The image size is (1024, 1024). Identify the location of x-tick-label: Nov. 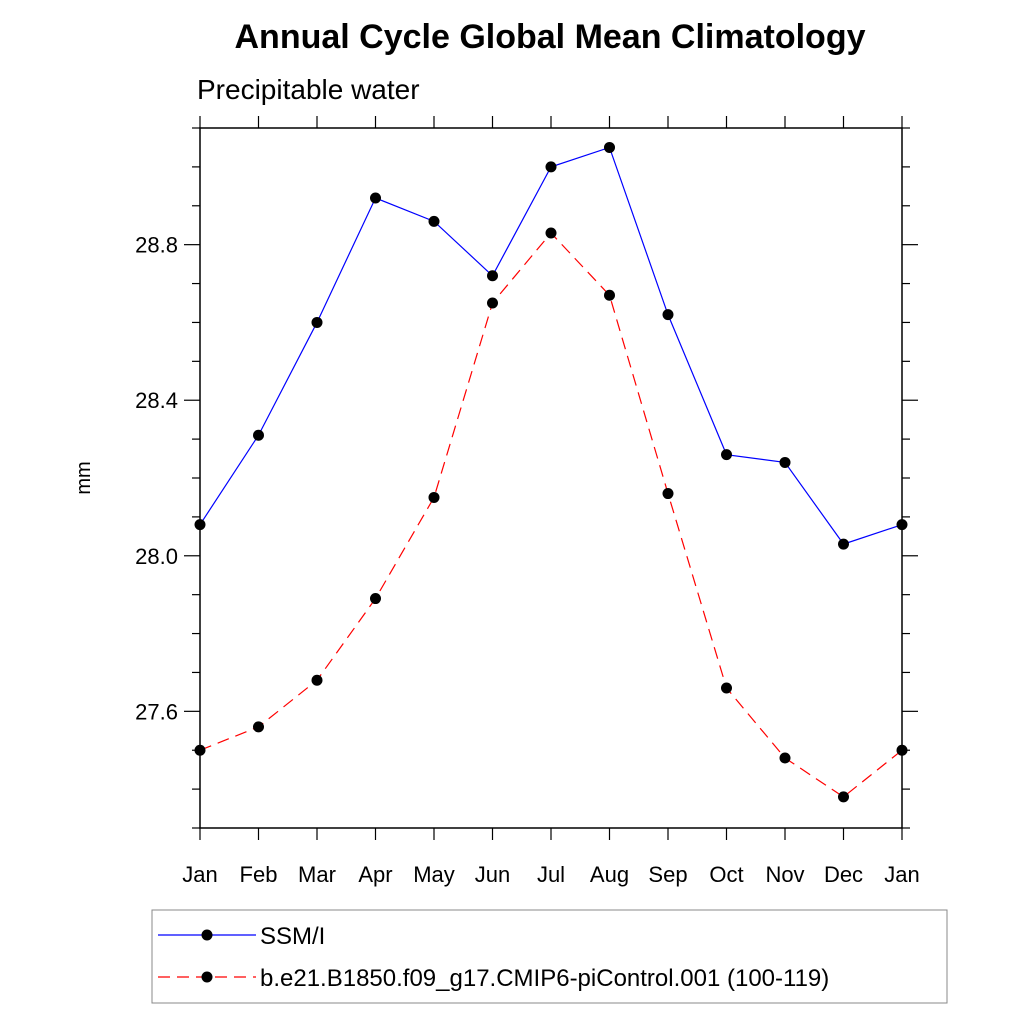
(784, 874).